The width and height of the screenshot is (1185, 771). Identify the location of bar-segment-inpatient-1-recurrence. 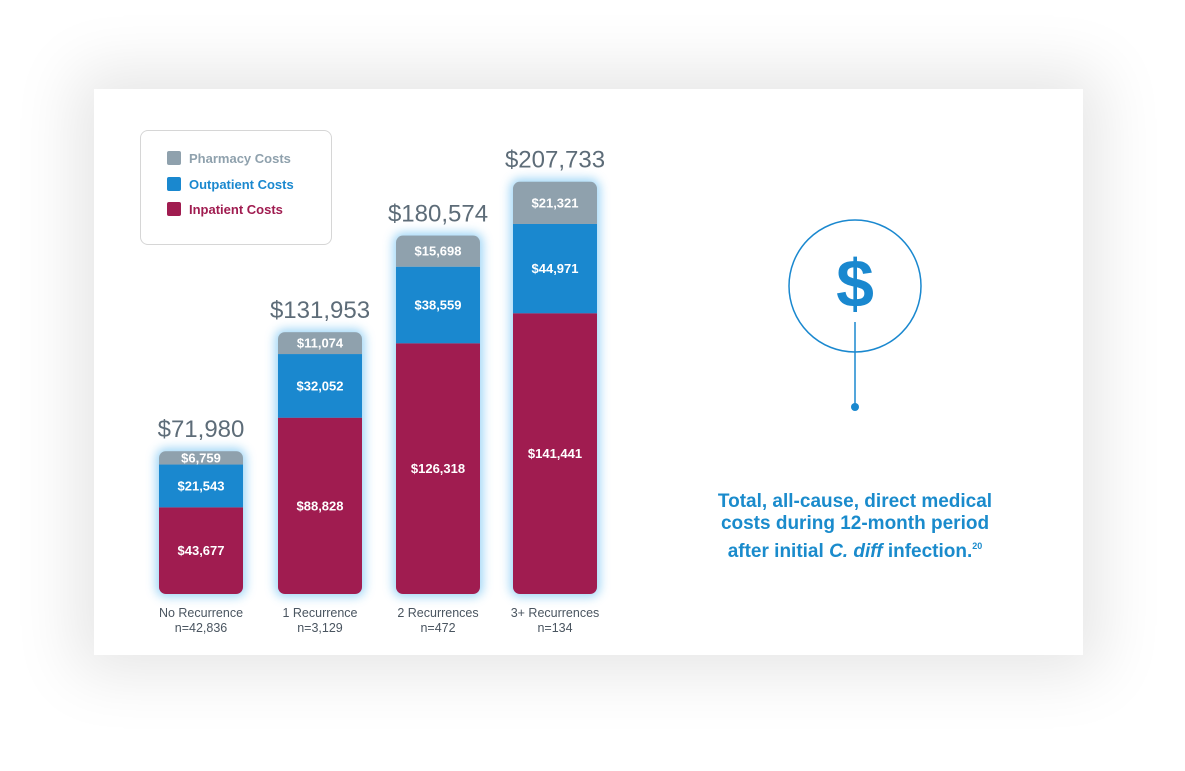
(320, 505).